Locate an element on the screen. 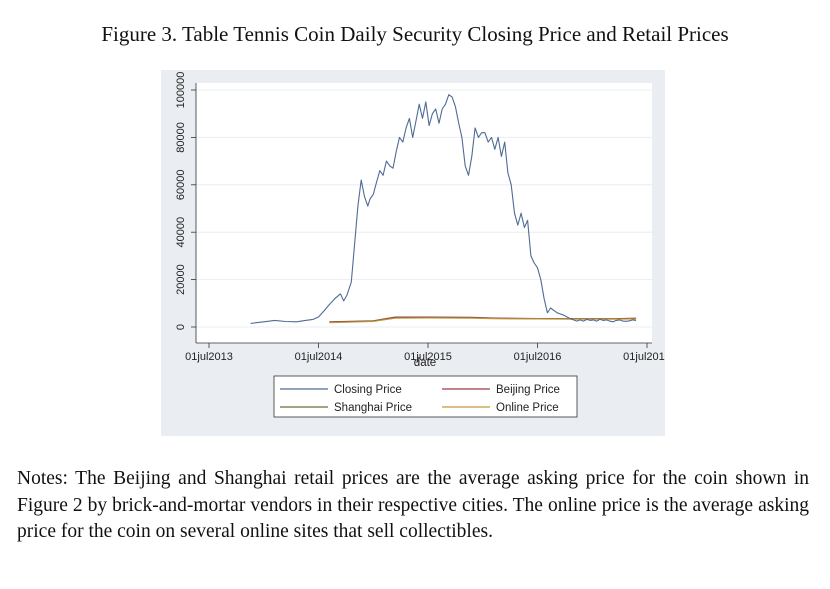 This screenshot has height=589, width=830. y-tick-label: 60000 is located at coordinates (181, 185).